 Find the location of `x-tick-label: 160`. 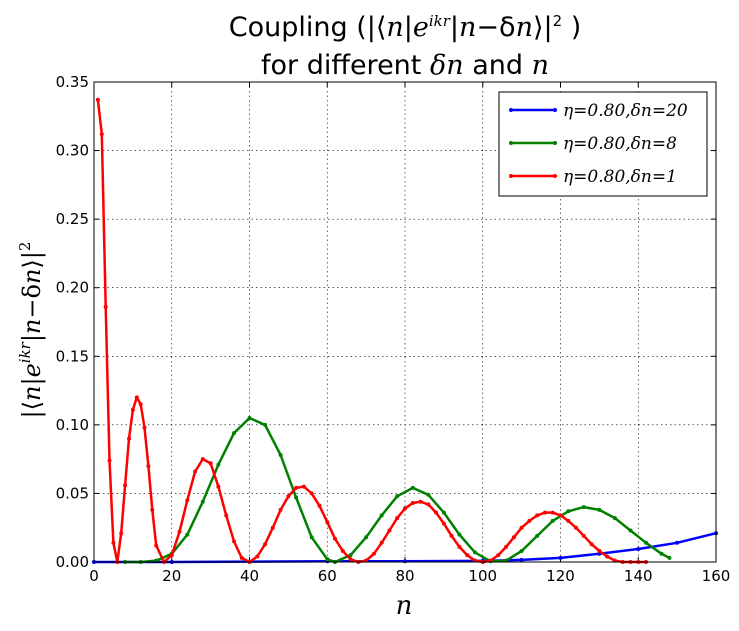

x-tick-label: 160 is located at coordinates (716, 576).